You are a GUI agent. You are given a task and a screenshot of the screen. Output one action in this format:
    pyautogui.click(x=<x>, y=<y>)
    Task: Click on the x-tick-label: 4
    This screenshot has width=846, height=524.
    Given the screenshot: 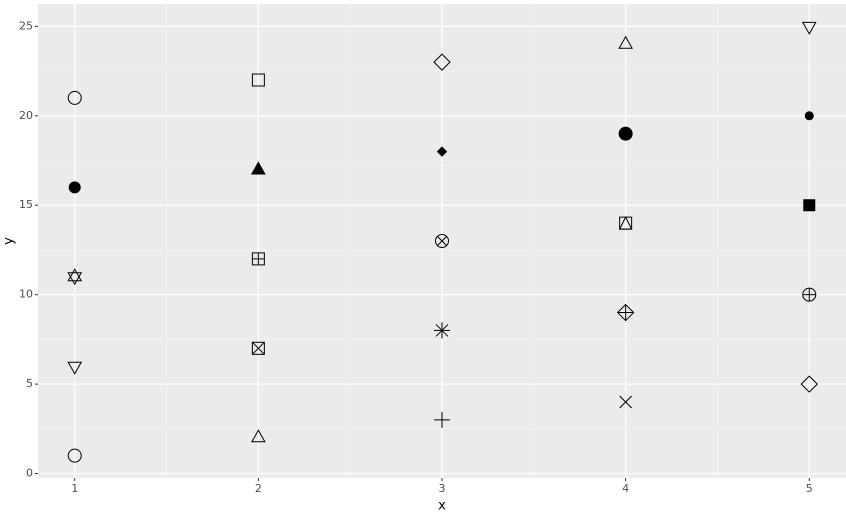 What is the action you would take?
    pyautogui.click(x=625, y=488)
    